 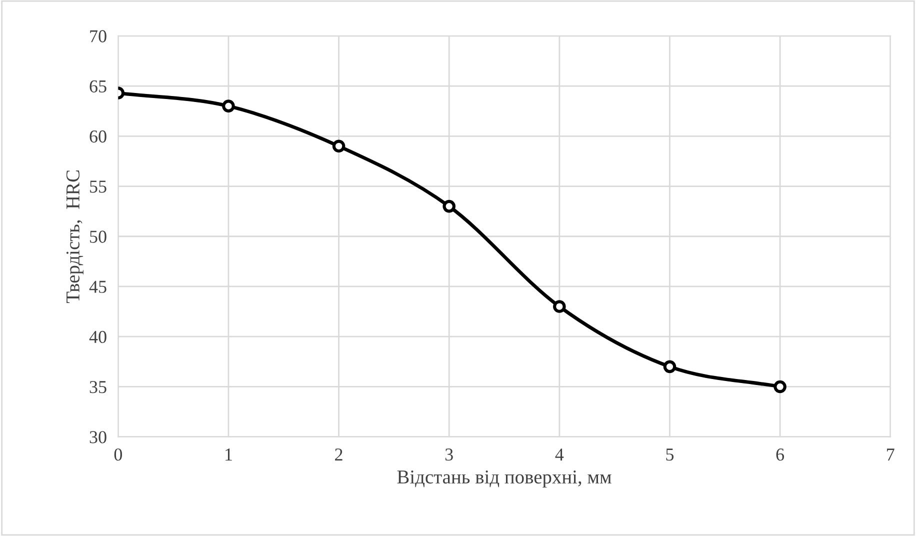 What do you see at coordinates (75, 236) in the screenshot?
I see `y-axis-title: Твердість, HRC` at bounding box center [75, 236].